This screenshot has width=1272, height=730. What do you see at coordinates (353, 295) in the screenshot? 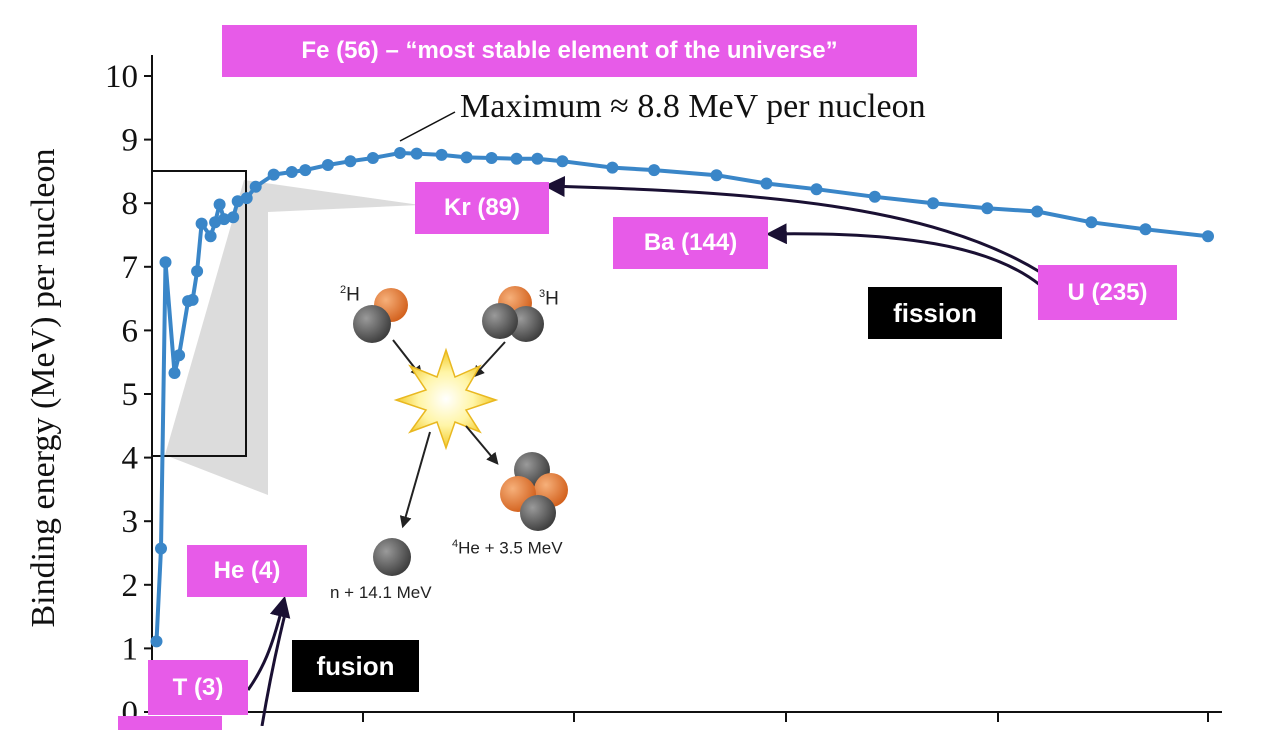
I see `deuterium-label-text: H` at bounding box center [353, 295].